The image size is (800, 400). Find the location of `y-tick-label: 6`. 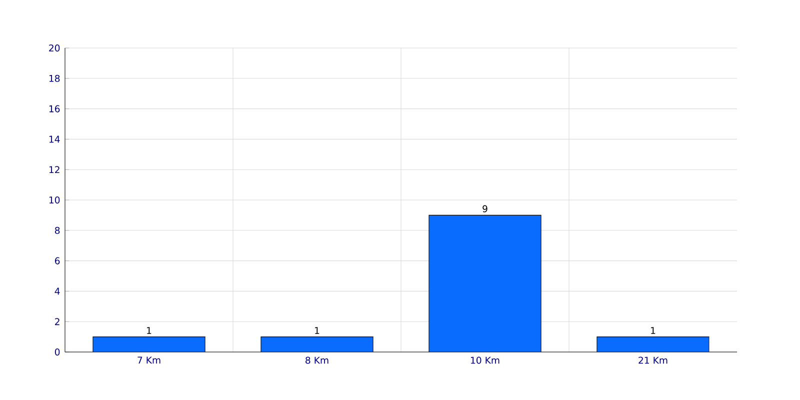

y-tick-label: 6 is located at coordinates (57, 260).